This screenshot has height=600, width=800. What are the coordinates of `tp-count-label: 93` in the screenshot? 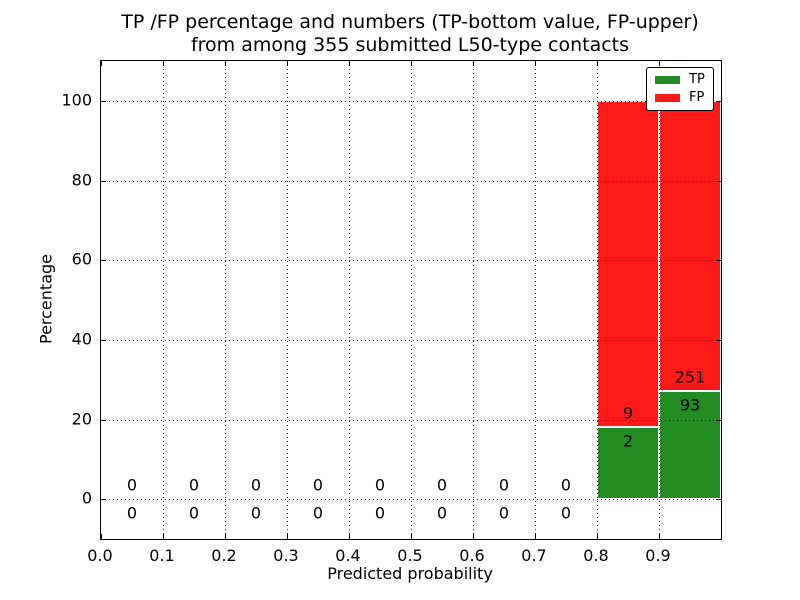 It's located at (690, 405).